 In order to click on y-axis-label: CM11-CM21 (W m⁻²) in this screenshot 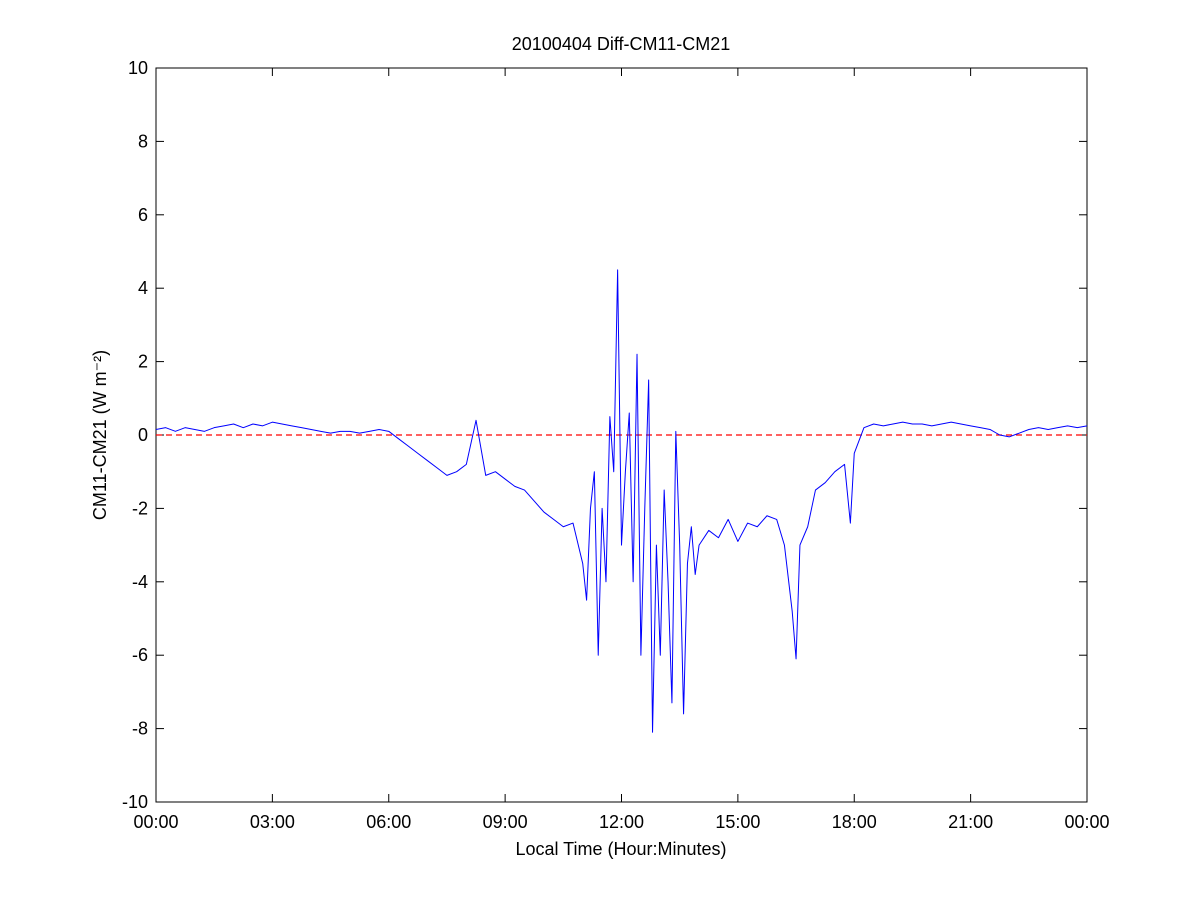, I will do `click(100, 435)`.